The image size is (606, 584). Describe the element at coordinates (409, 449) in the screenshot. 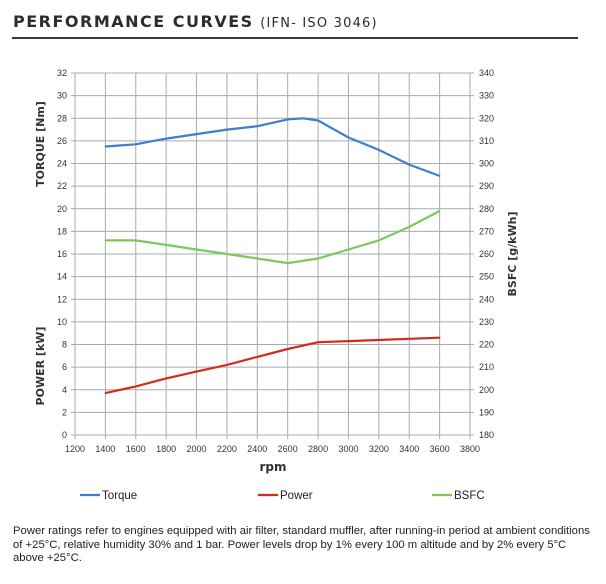

I see `x-tick-label: 3400` at that location.